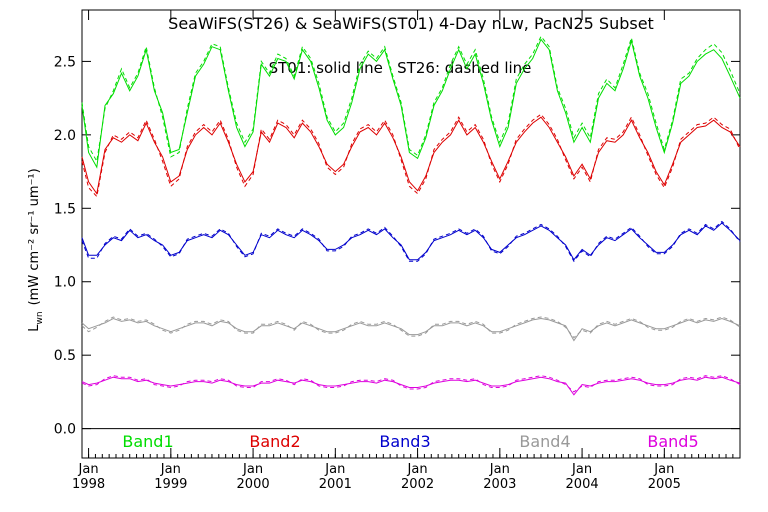  What do you see at coordinates (65, 430) in the screenshot?
I see `y-tick-label: 0.0` at bounding box center [65, 430].